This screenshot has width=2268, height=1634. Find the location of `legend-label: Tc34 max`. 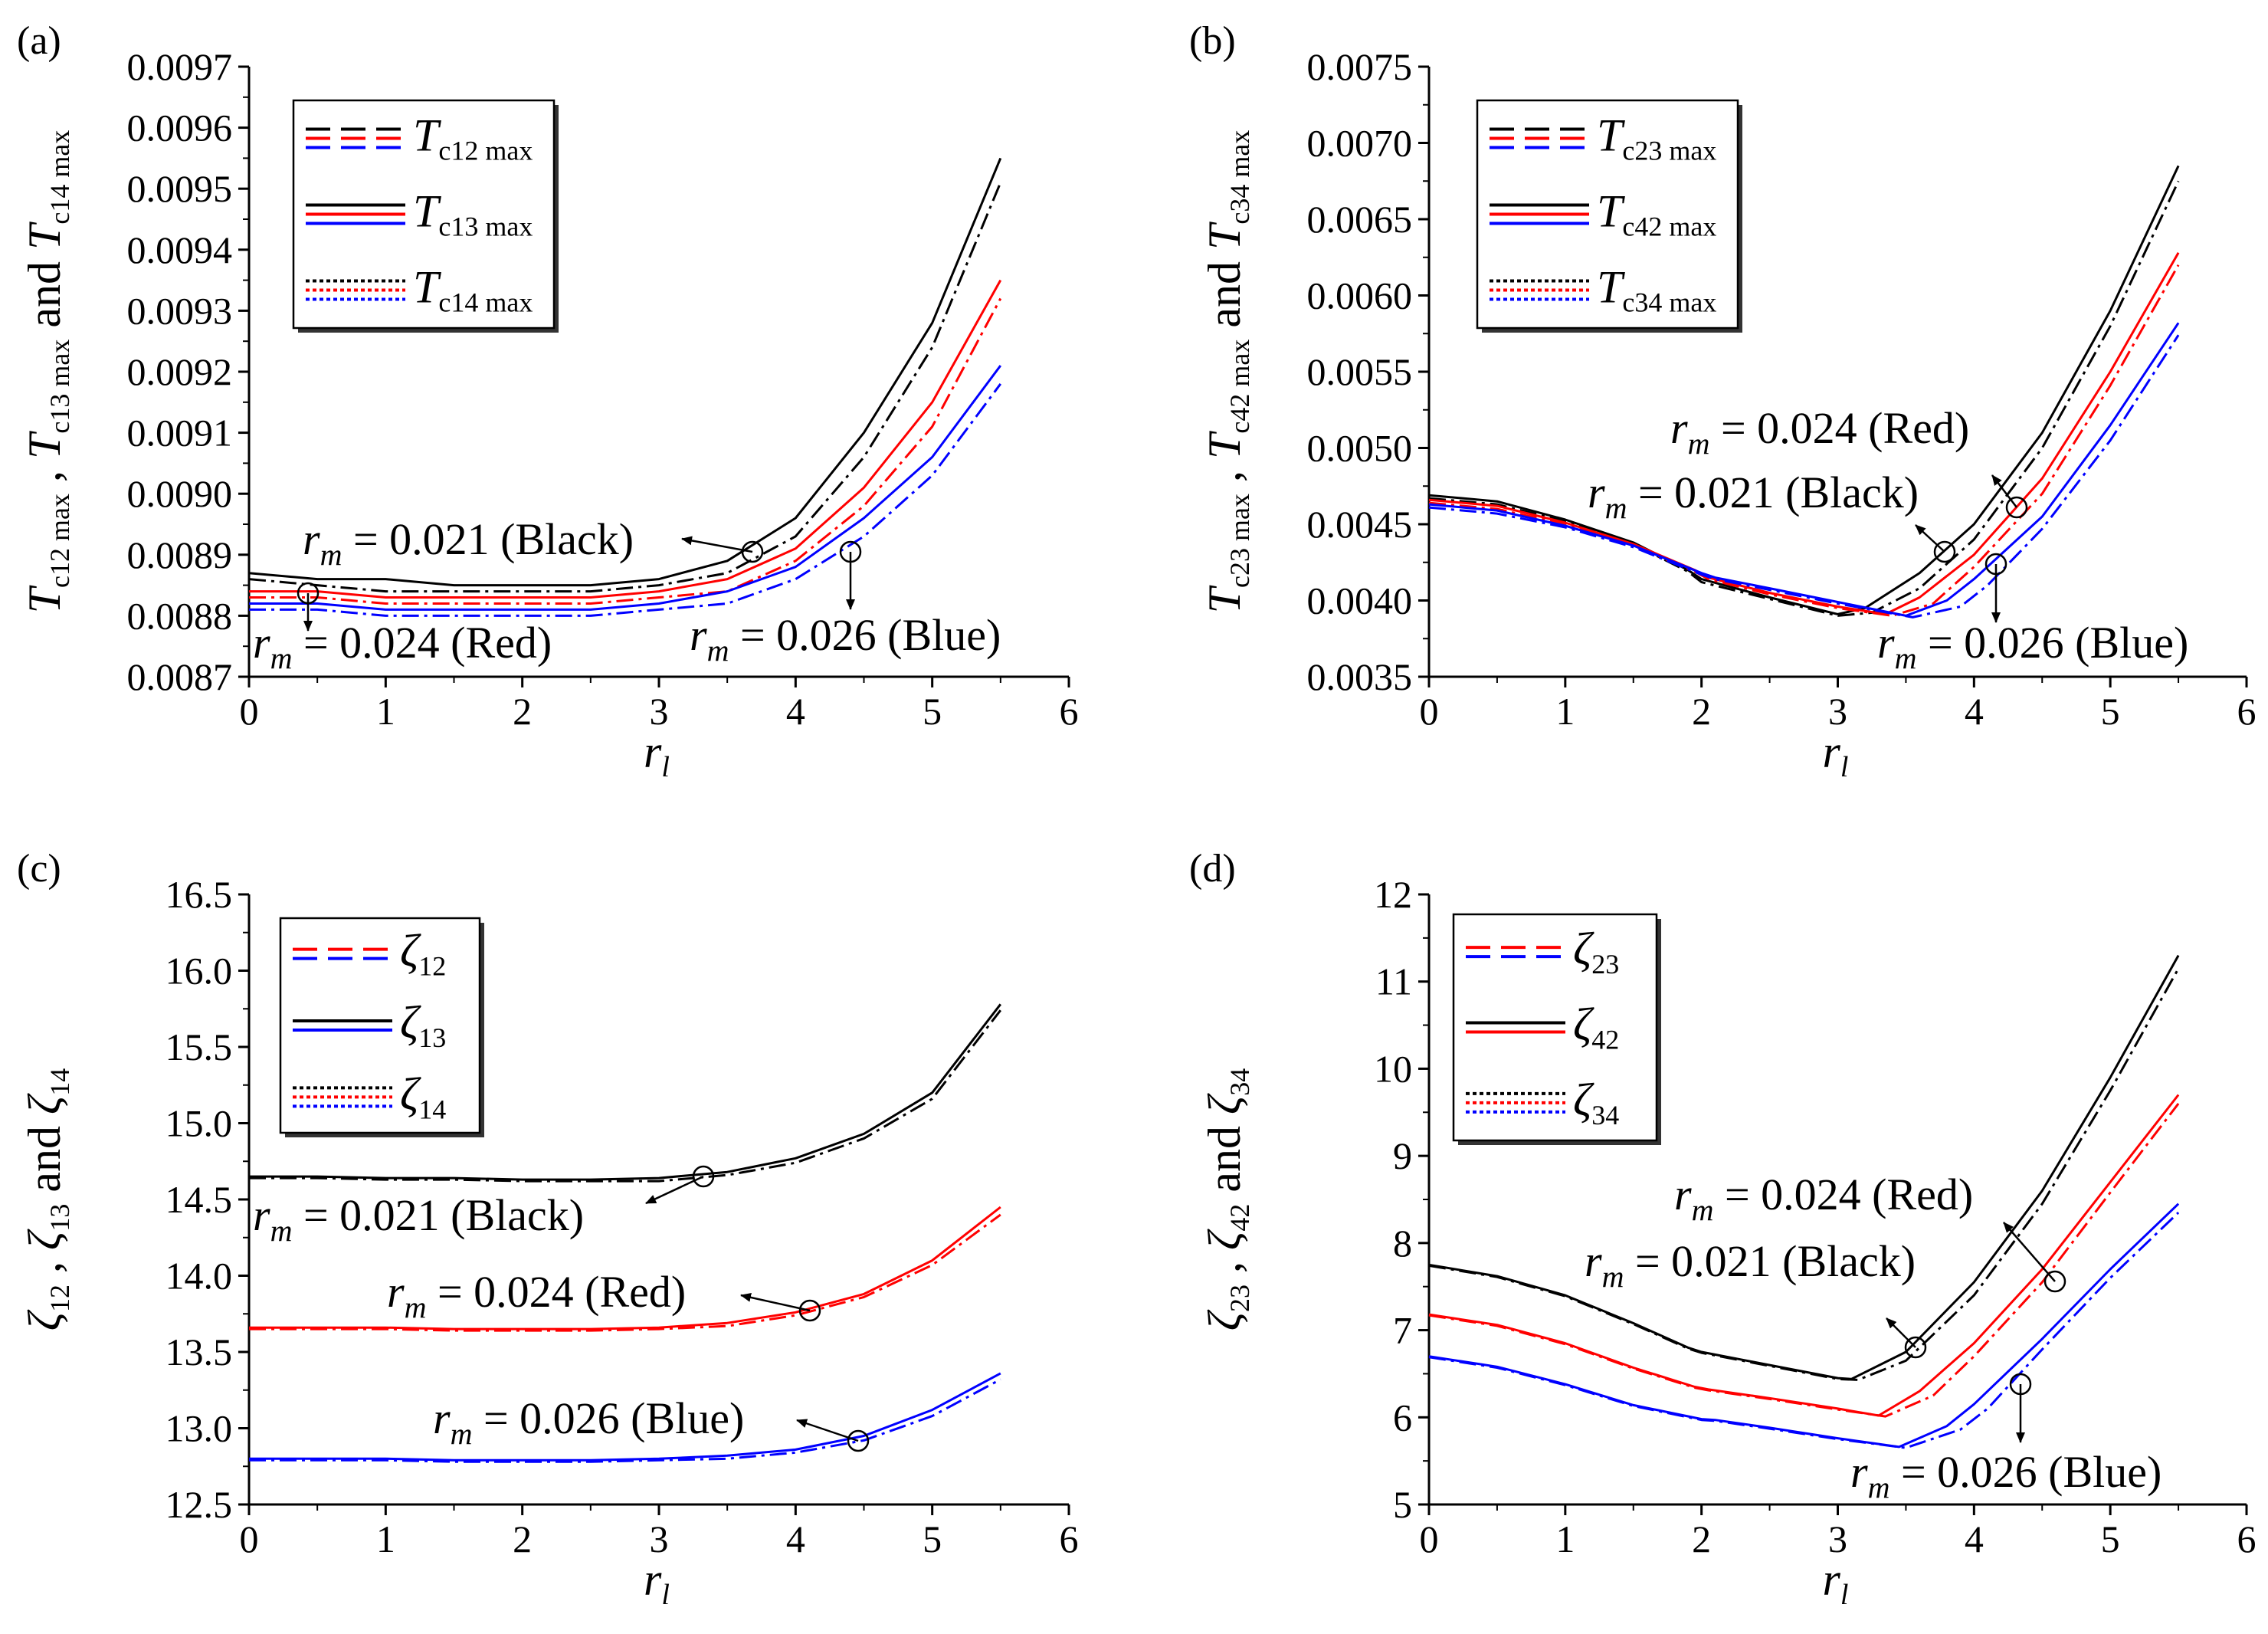

legend-label: Tc34 max is located at coordinates (1656, 290).